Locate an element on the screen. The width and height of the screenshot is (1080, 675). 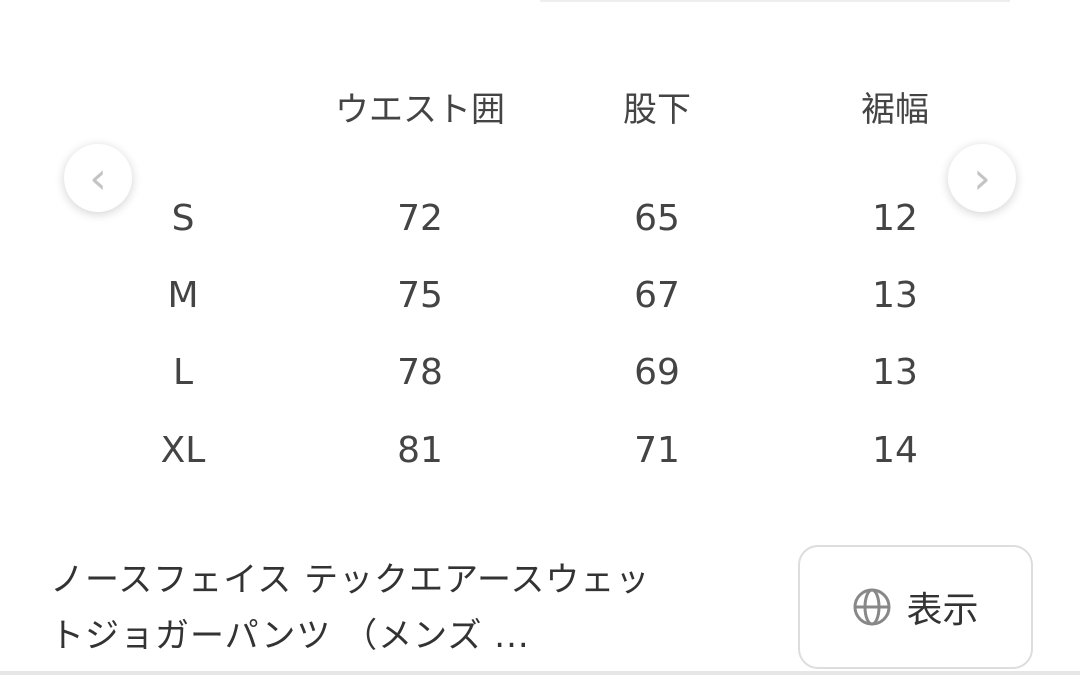
measurement-cell: 71 is located at coordinates (657, 450).